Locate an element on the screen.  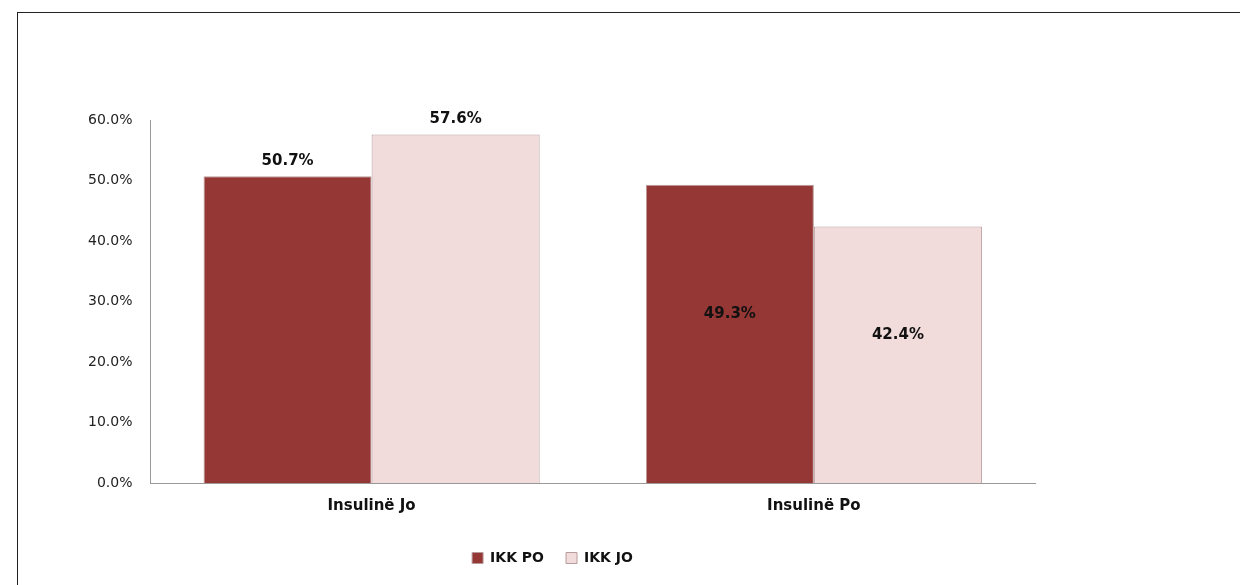
y-tick-label: 40.0% is located at coordinates (110, 239).